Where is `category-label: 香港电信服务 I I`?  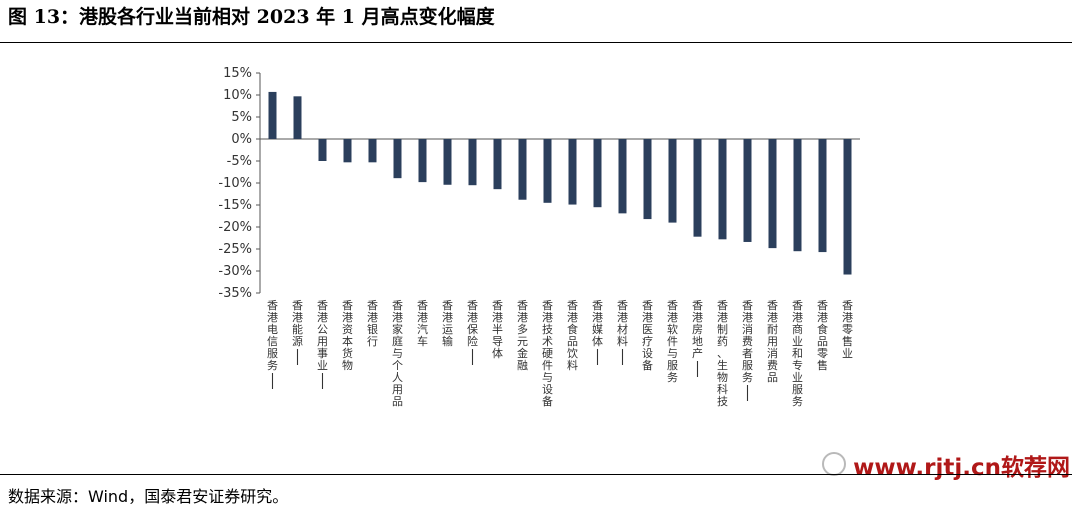 category-label: 香港电信服务 I I is located at coordinates (272, 345).